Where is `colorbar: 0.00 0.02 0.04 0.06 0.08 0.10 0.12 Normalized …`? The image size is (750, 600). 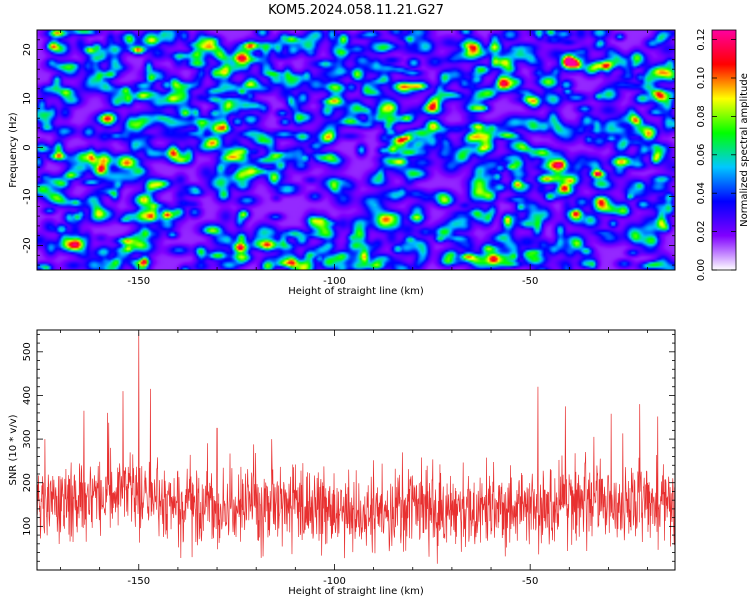 colorbar: 0.00 0.02 0.04 0.06 0.08 0.10 0.12 Normalized … is located at coordinates (723, 154).